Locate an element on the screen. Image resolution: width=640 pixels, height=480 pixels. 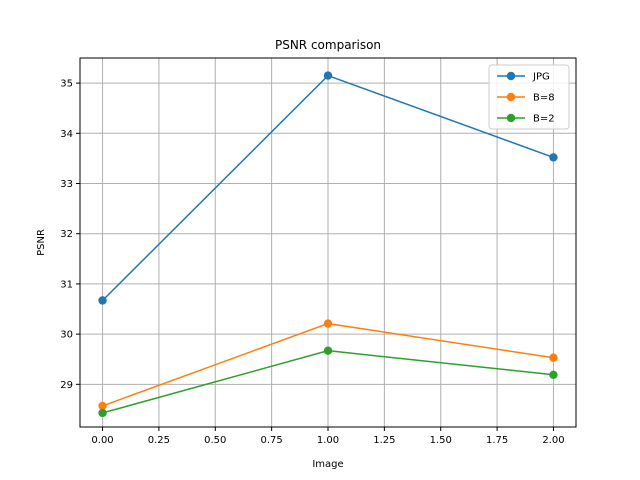
legend: JPG B=8 B=2 is located at coordinates (529, 97).